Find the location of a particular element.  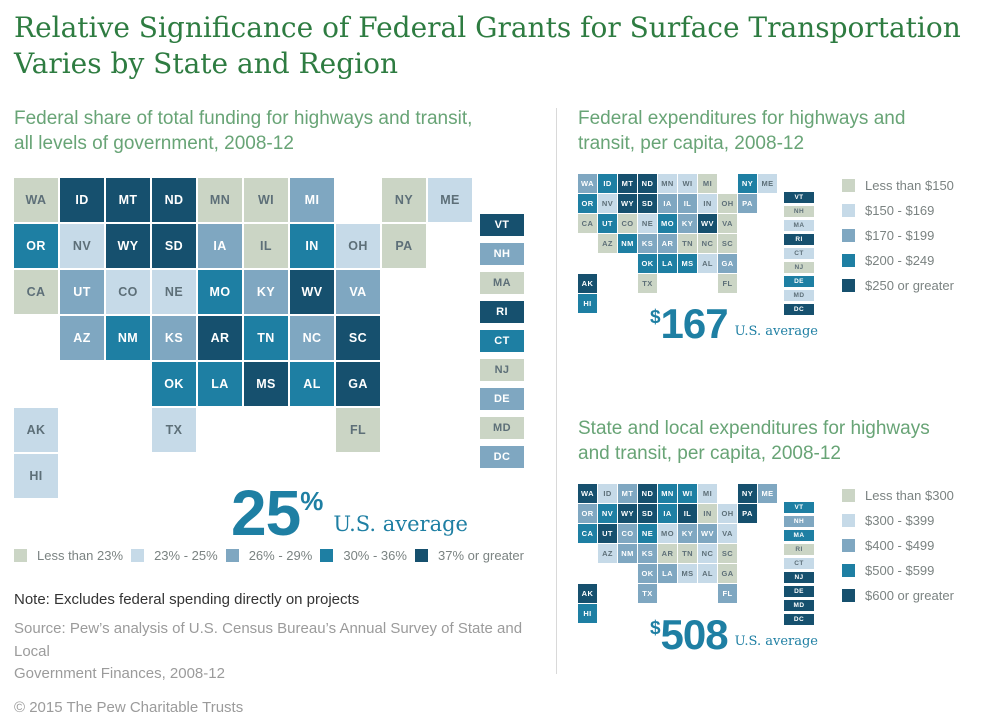

state-label-IA: IA is located at coordinates (667, 514).